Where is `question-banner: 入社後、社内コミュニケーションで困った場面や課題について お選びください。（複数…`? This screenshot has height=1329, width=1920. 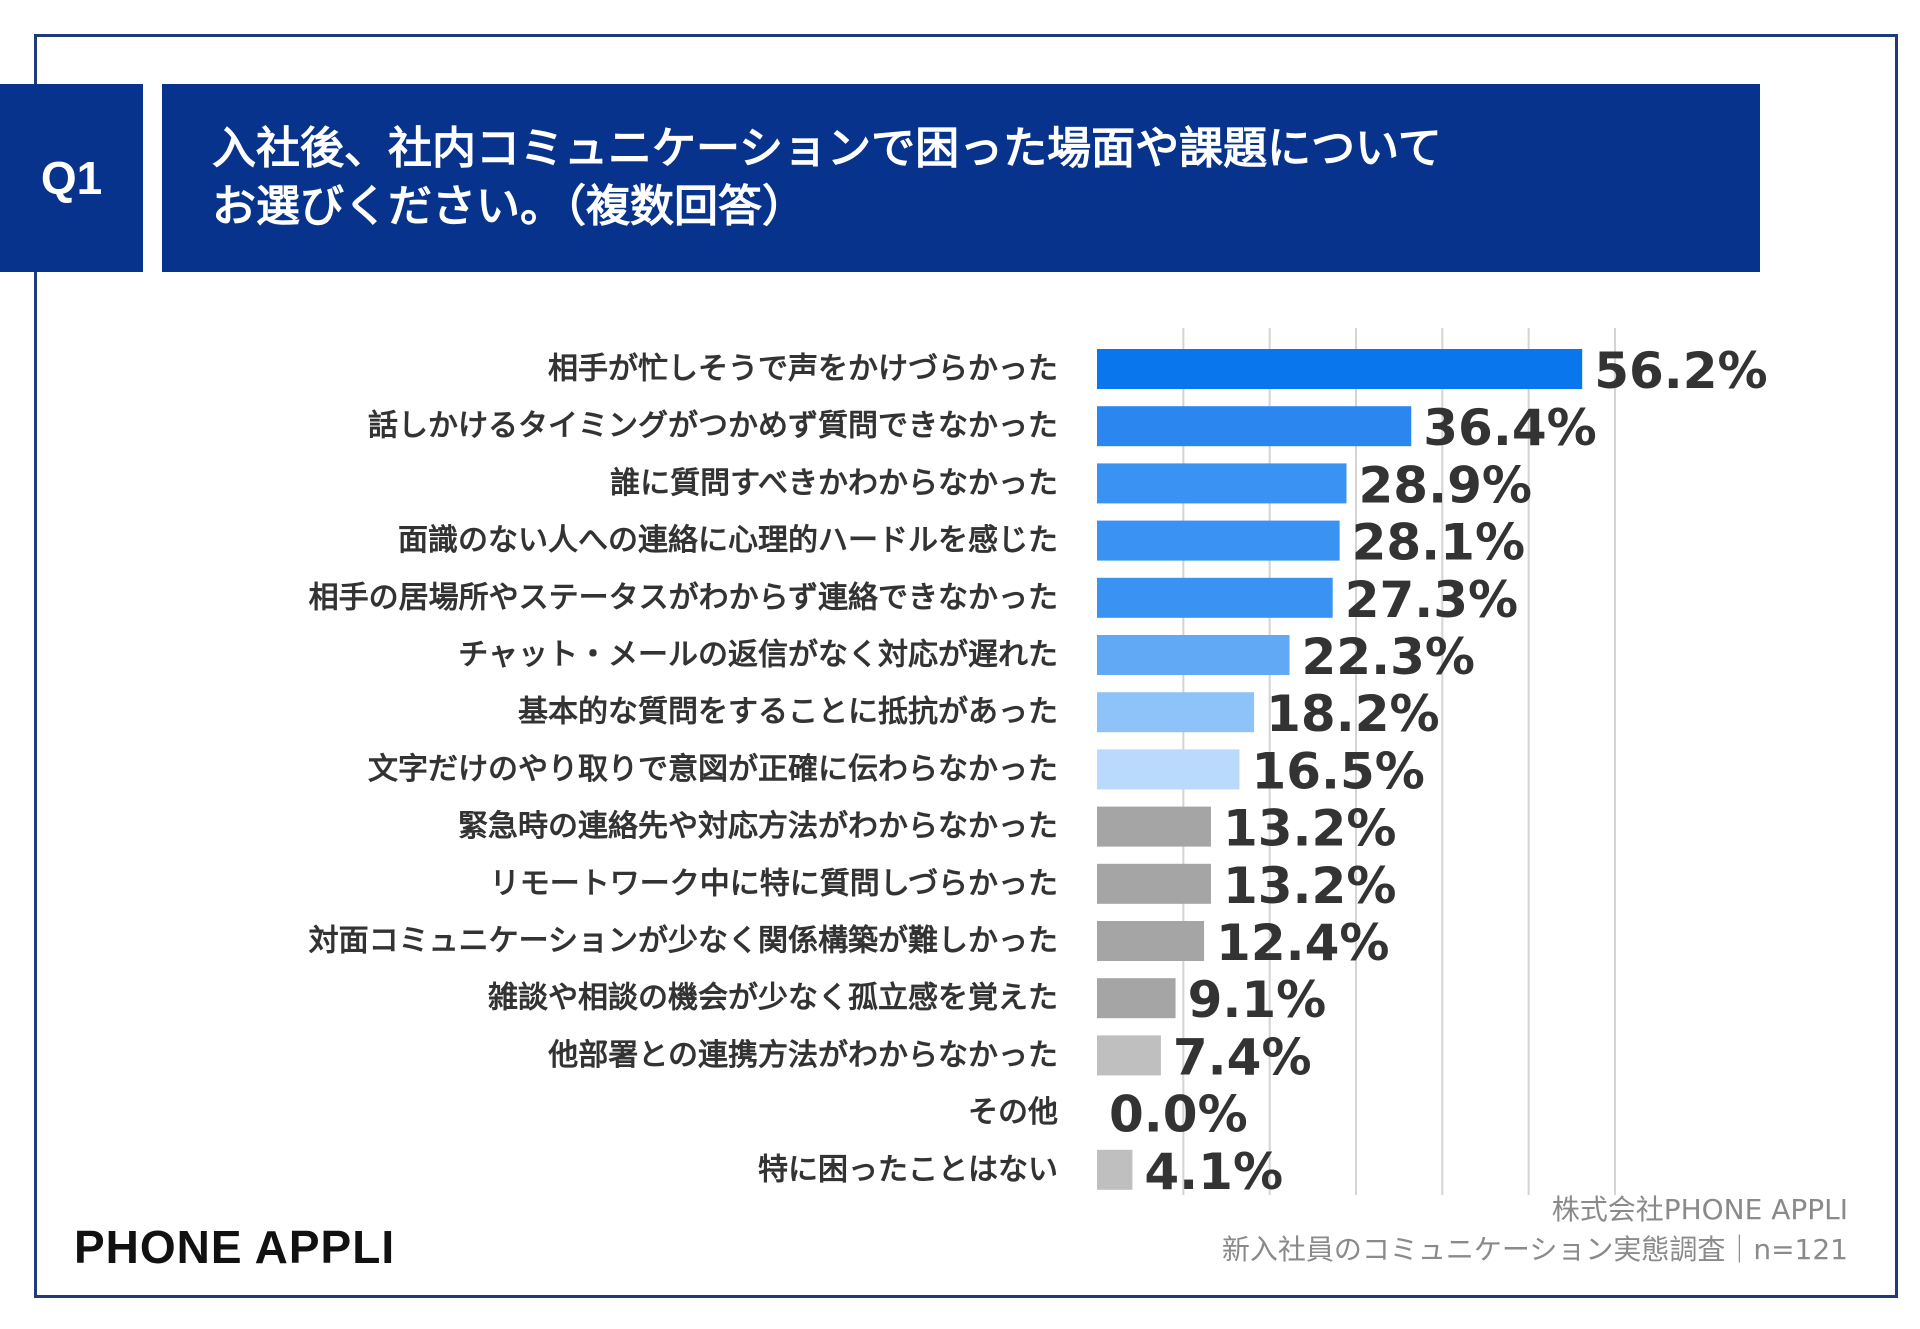
question-banner: 入社後、社内コミュニケーションで困った場面や課題について お選びください。（複数… is located at coordinates (961, 178).